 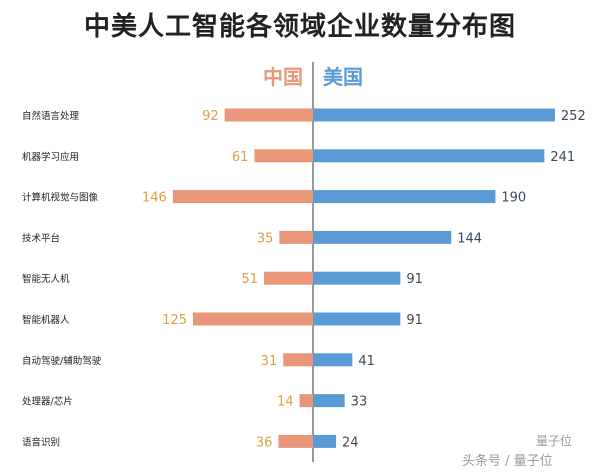 What do you see at coordinates (154, 198) in the screenshot?
I see `value-label-china: 146` at bounding box center [154, 198].